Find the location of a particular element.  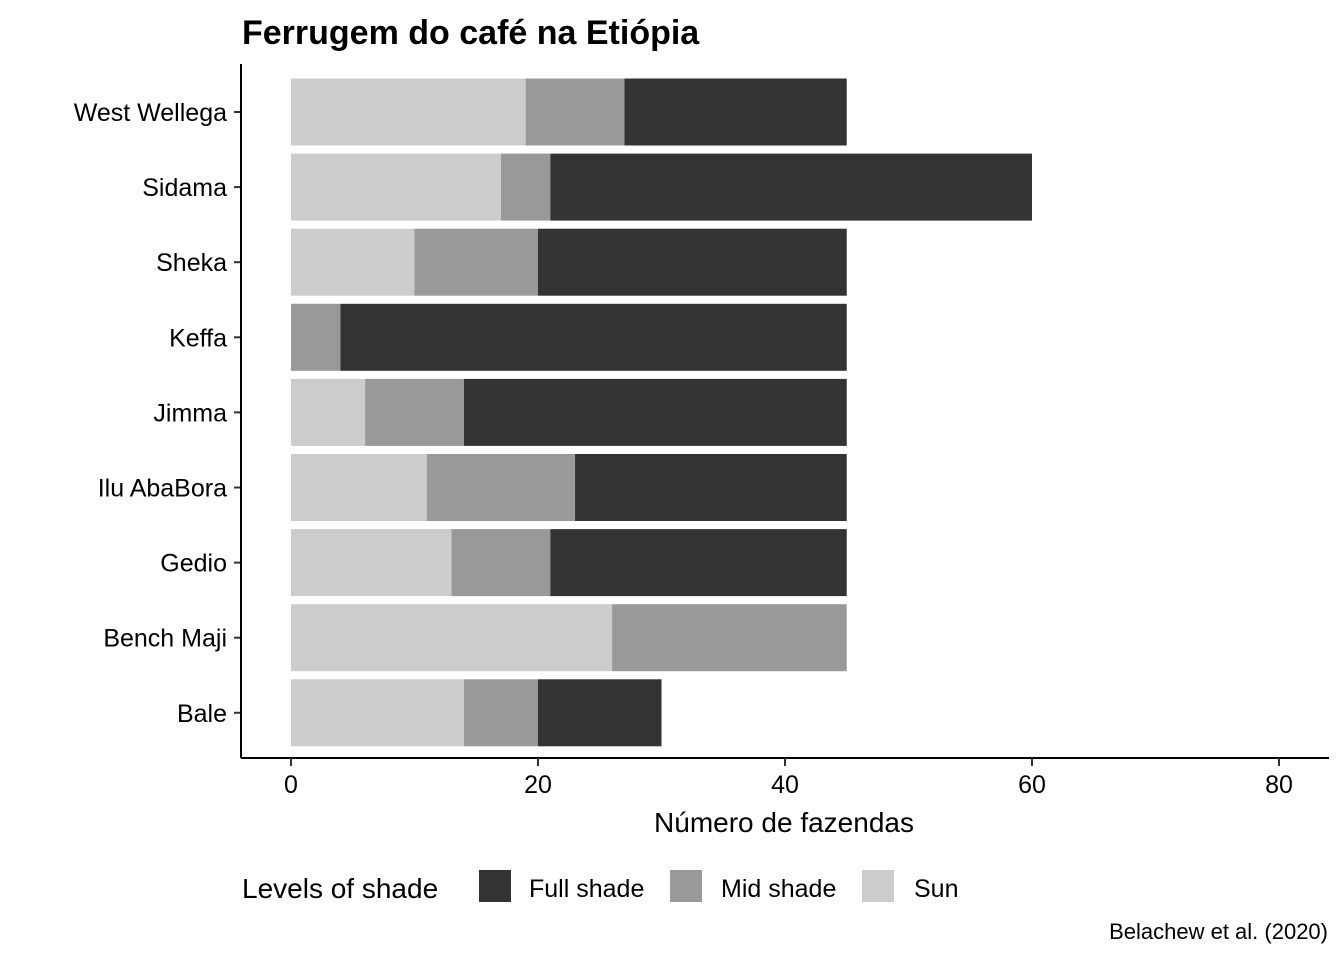

legend-label: Full shade is located at coordinates (586, 889).